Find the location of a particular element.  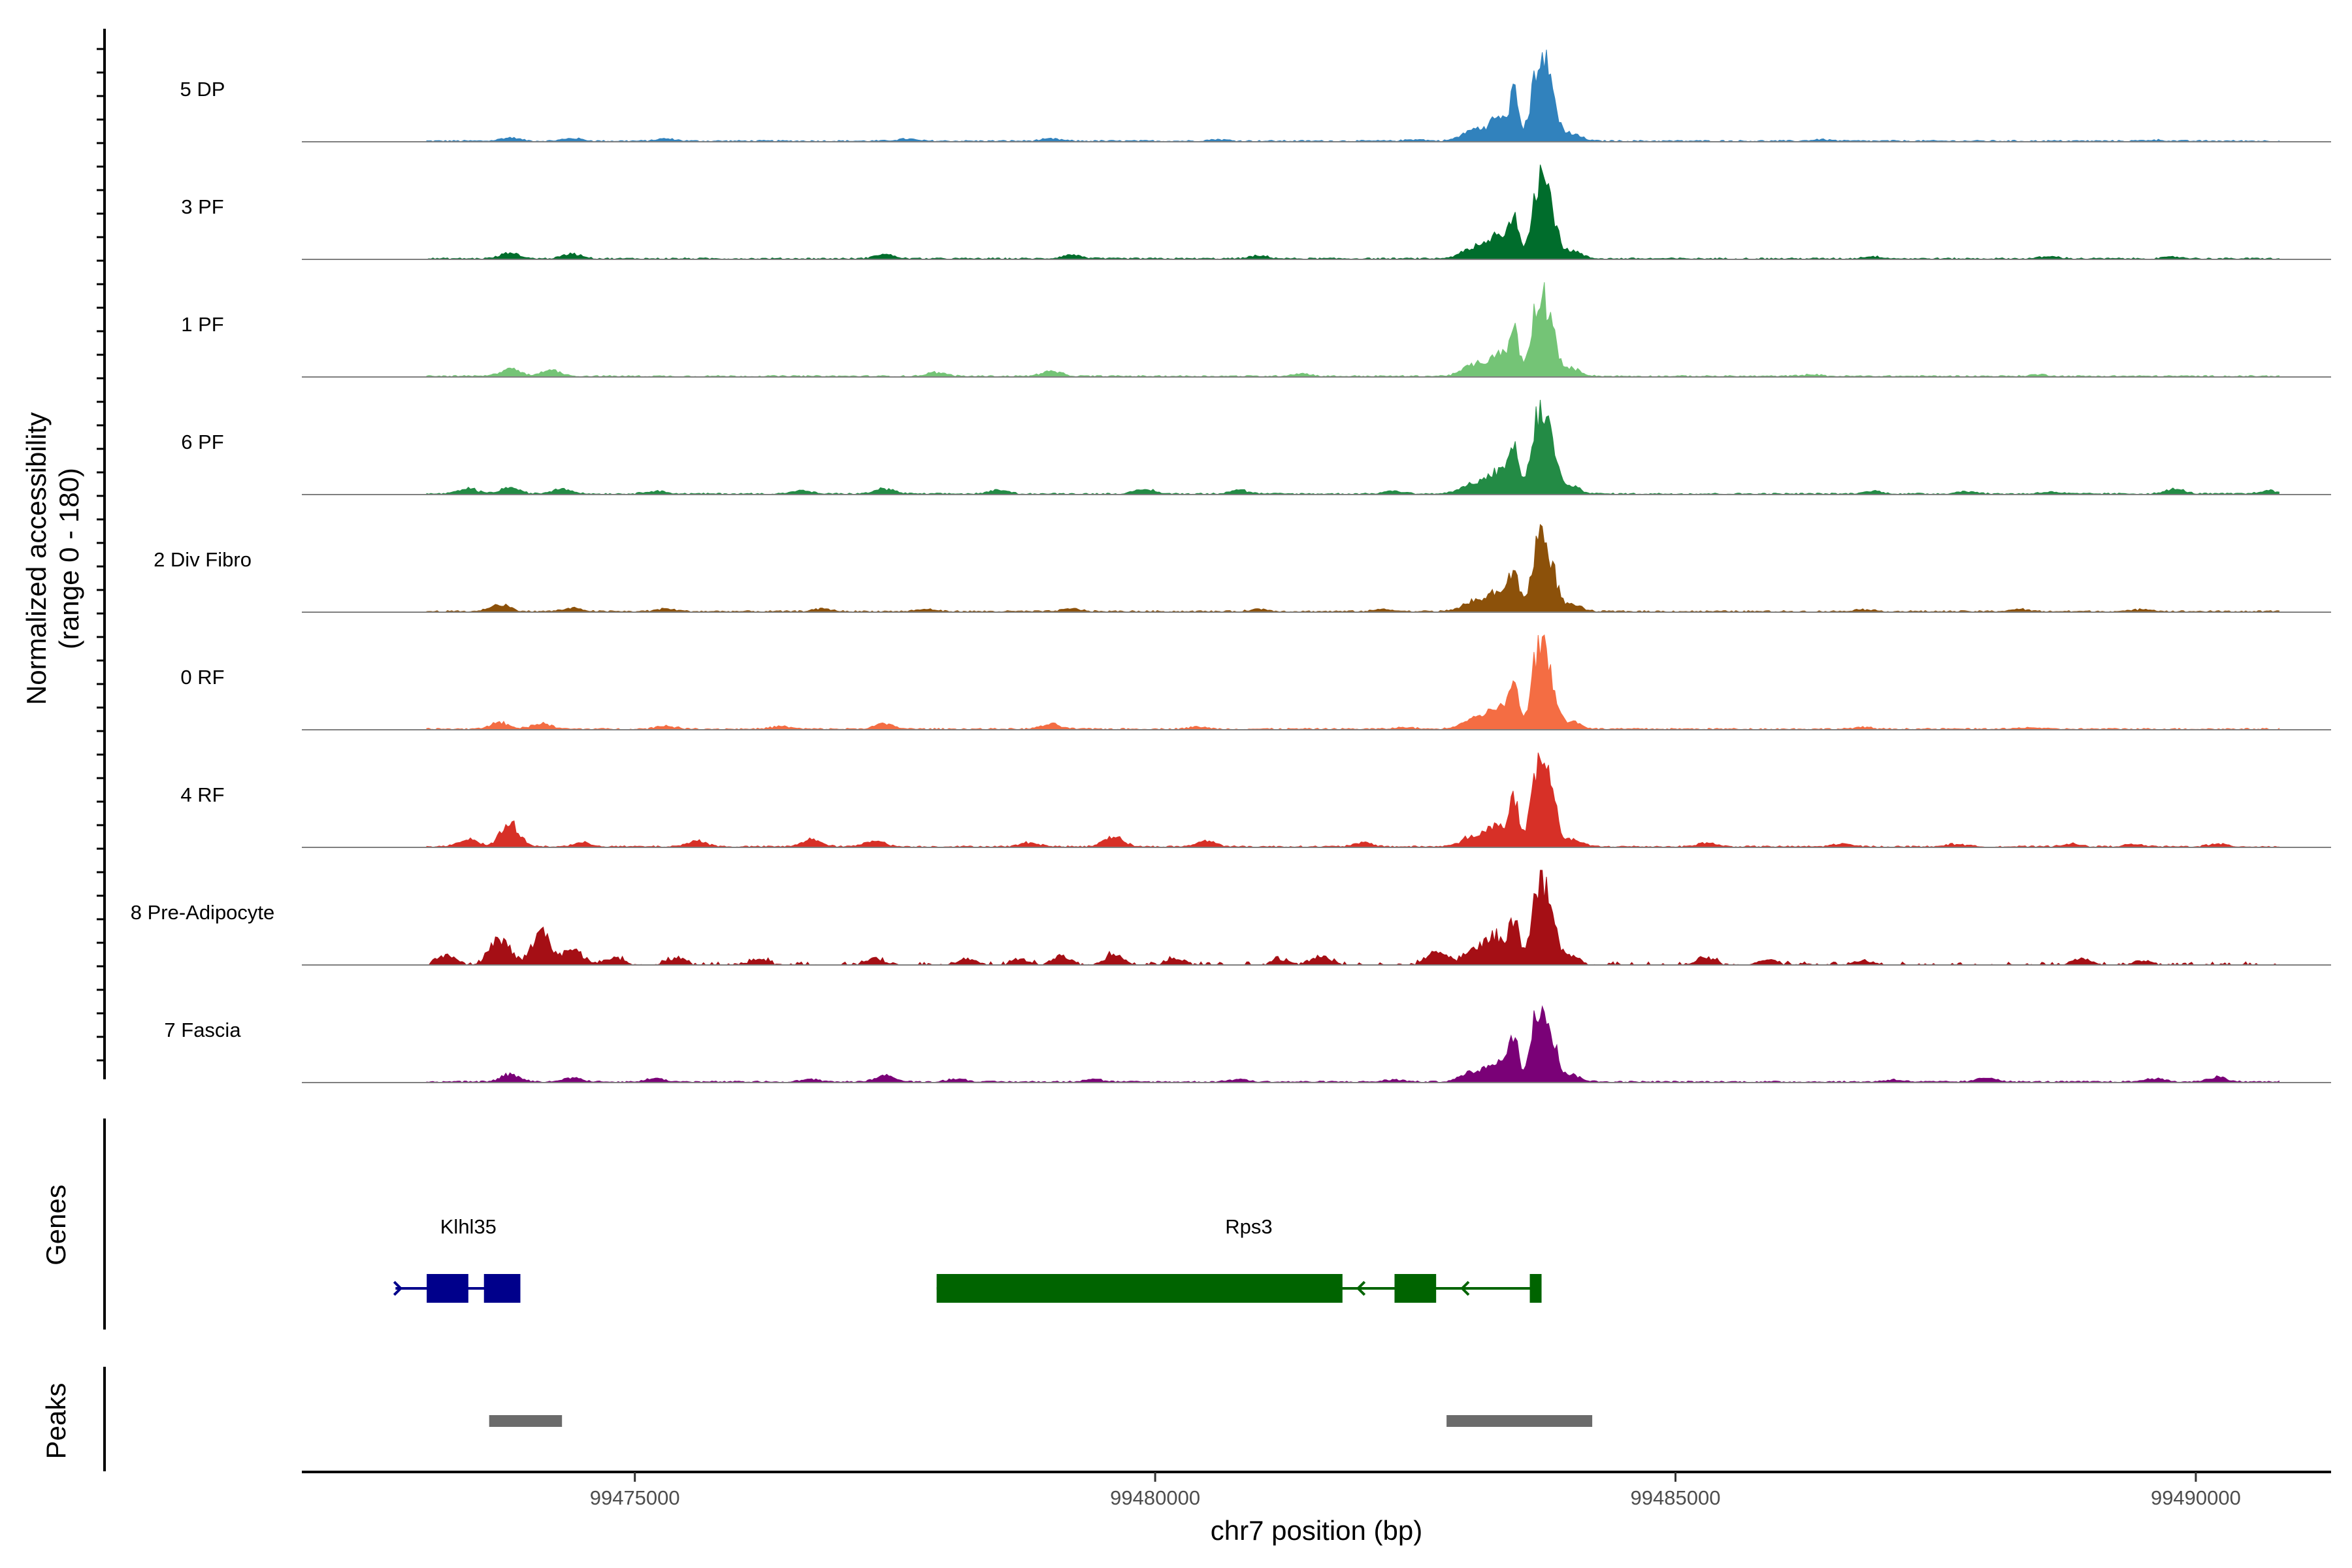

track-label: 8 Pre-Adipocyte is located at coordinates (203, 912).